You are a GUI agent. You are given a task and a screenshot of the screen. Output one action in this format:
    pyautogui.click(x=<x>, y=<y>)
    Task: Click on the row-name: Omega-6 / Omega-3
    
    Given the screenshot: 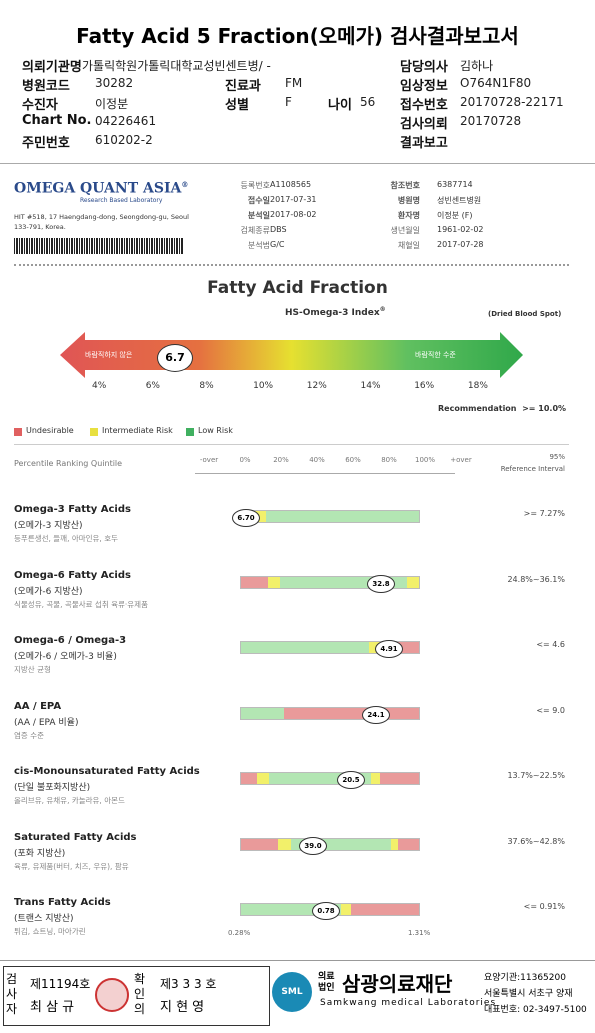 What is the action you would take?
    pyautogui.click(x=70, y=640)
    